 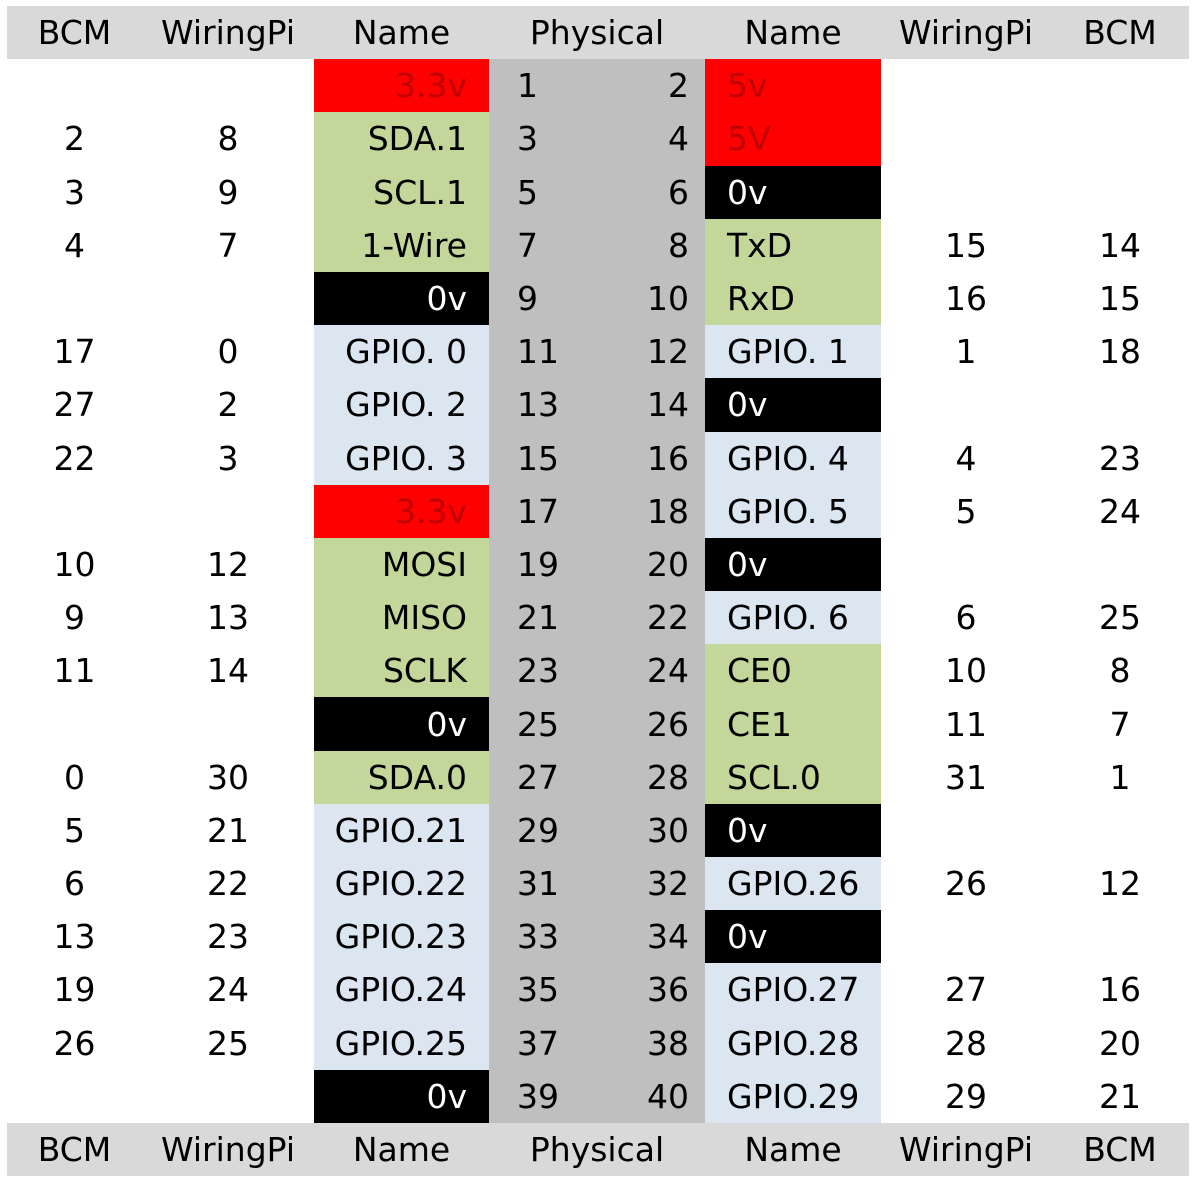 I want to click on pin-row: 19 24 GPIO.24 35 36 GPIO.27 27 16, so click(x=598, y=990).